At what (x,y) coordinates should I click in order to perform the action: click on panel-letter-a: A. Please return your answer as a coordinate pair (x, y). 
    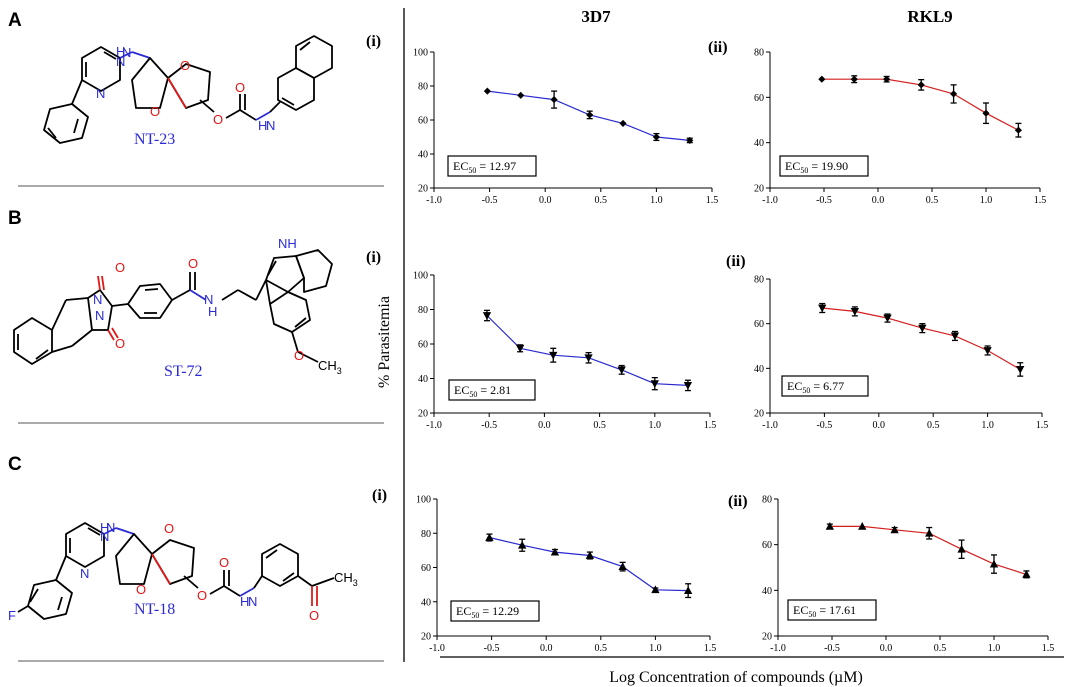
    Looking at the image, I should click on (15, 20).